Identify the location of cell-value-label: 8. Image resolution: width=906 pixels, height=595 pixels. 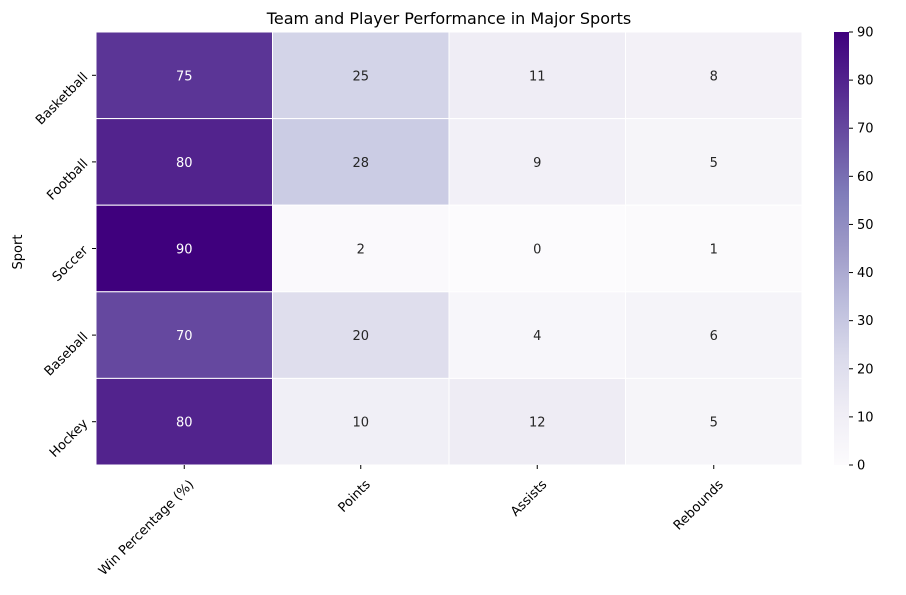
(714, 76).